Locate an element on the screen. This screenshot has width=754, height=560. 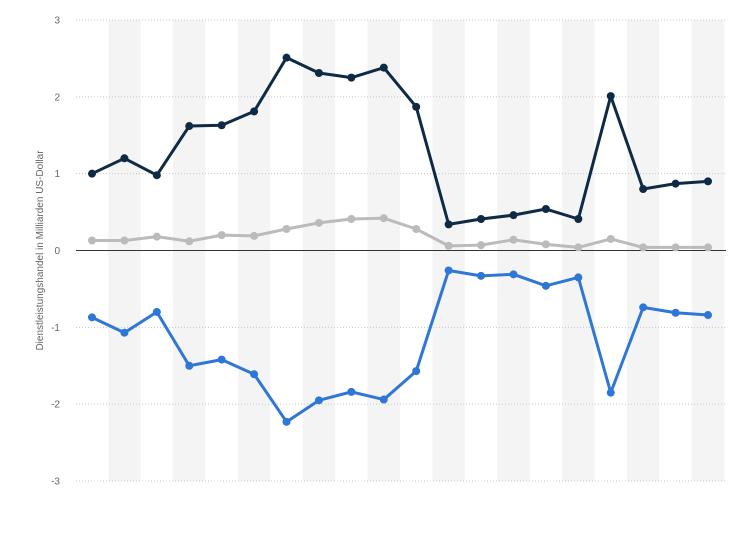
y-tick-label: 1 is located at coordinates (57, 174).